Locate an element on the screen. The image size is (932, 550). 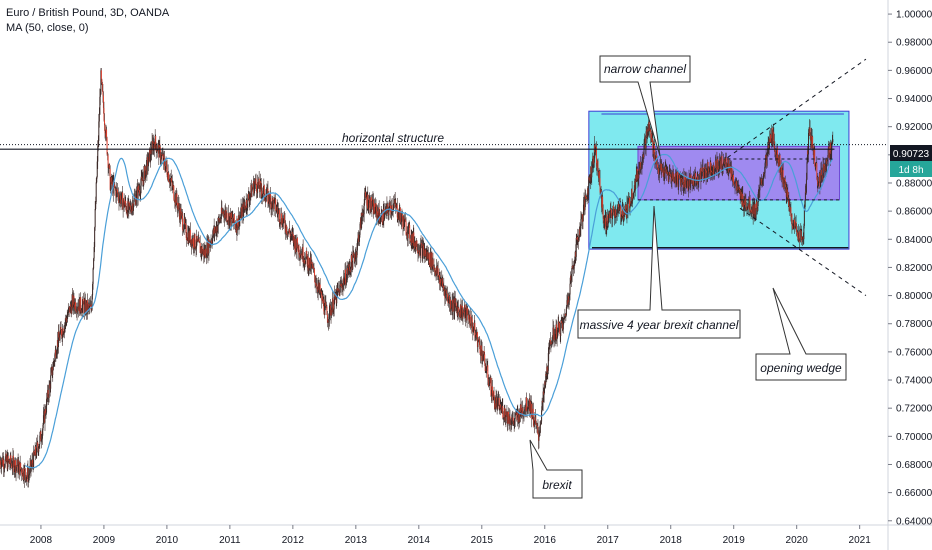
y-tick-label: 0.84000 is located at coordinates (914, 240).